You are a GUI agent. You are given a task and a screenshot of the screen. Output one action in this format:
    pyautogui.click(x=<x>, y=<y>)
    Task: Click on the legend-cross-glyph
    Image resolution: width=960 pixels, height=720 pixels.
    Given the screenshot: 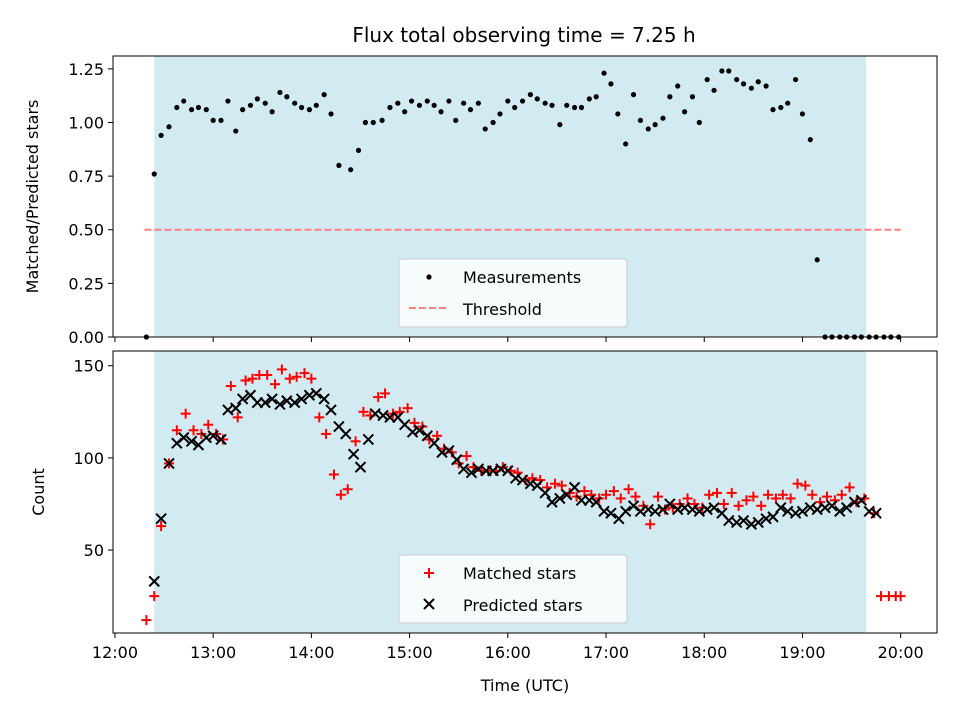 What is the action you would take?
    pyautogui.click(x=429, y=604)
    